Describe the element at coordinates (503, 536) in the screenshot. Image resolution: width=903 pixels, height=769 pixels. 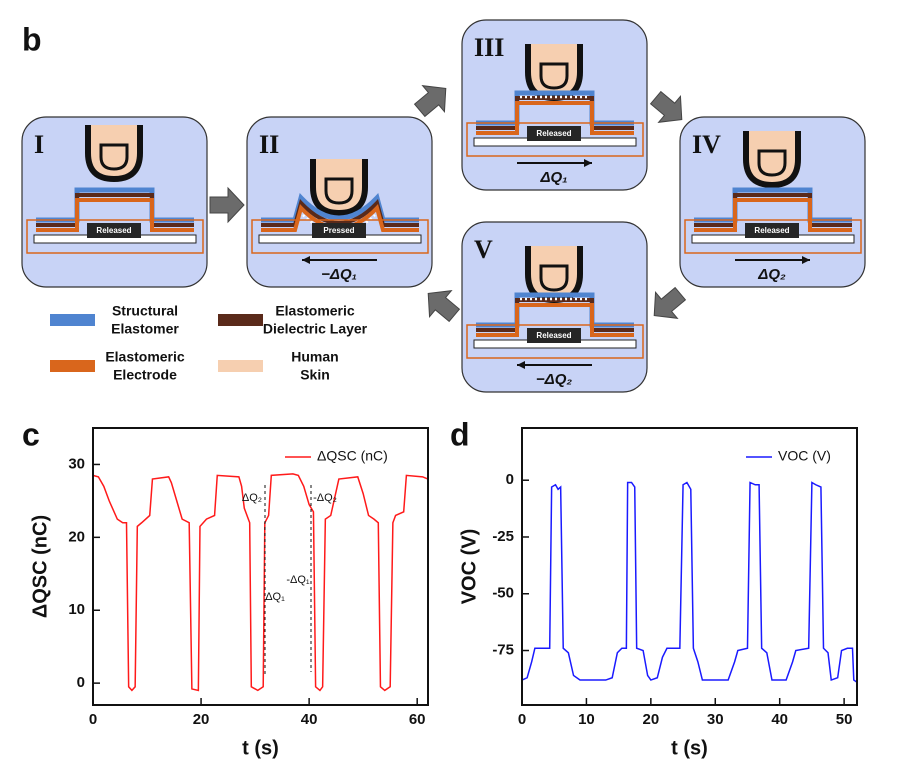
I see `y-tick-label: -25` at that location.